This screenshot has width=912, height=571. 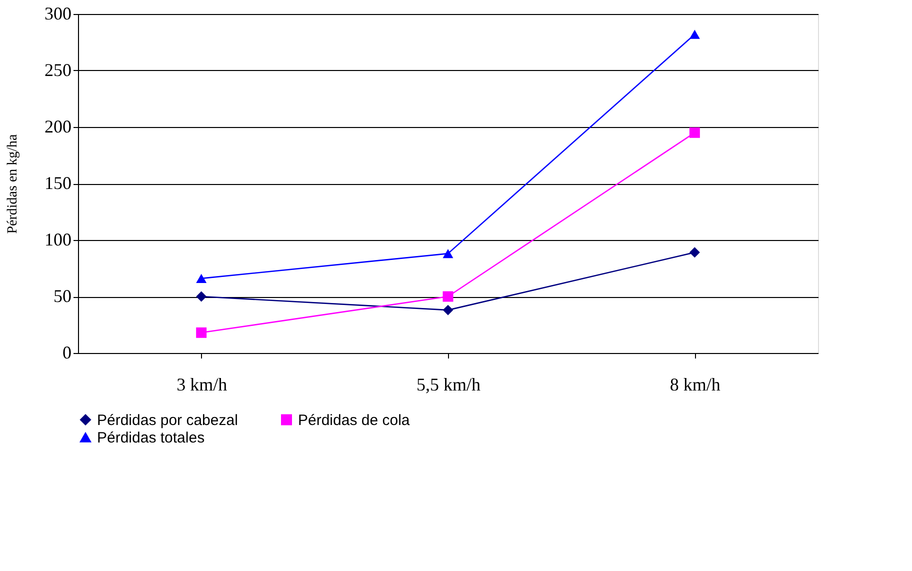 I want to click on legend-label: Pérdidas totales, so click(x=151, y=438).